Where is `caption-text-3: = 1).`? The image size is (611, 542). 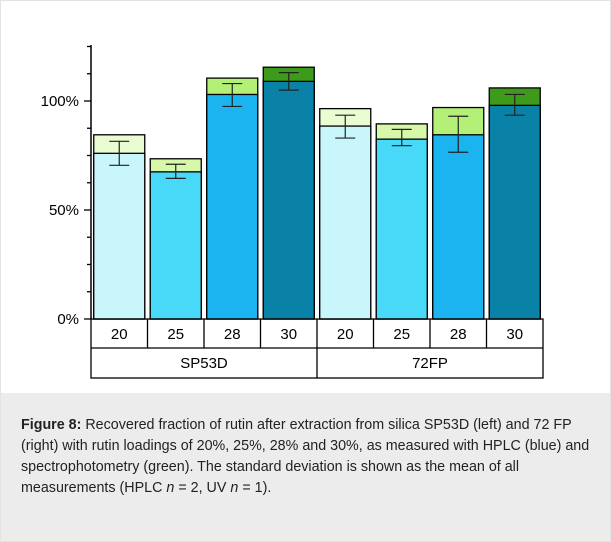 caption-text-3: = 1). is located at coordinates (255, 488).